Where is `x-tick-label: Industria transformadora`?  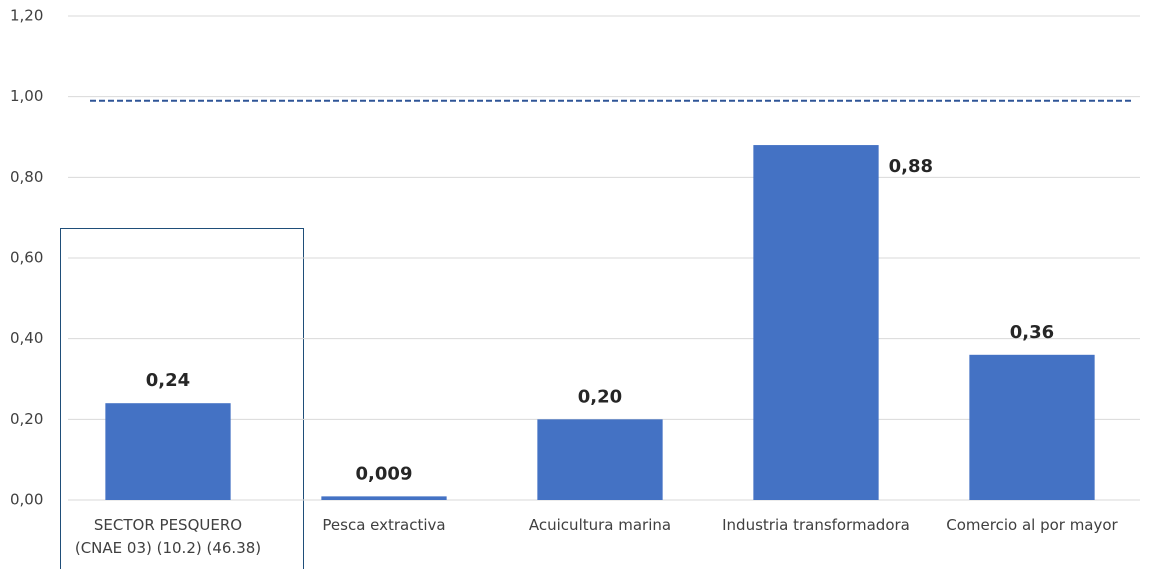 x-tick-label: Industria transformadora is located at coordinates (816, 525).